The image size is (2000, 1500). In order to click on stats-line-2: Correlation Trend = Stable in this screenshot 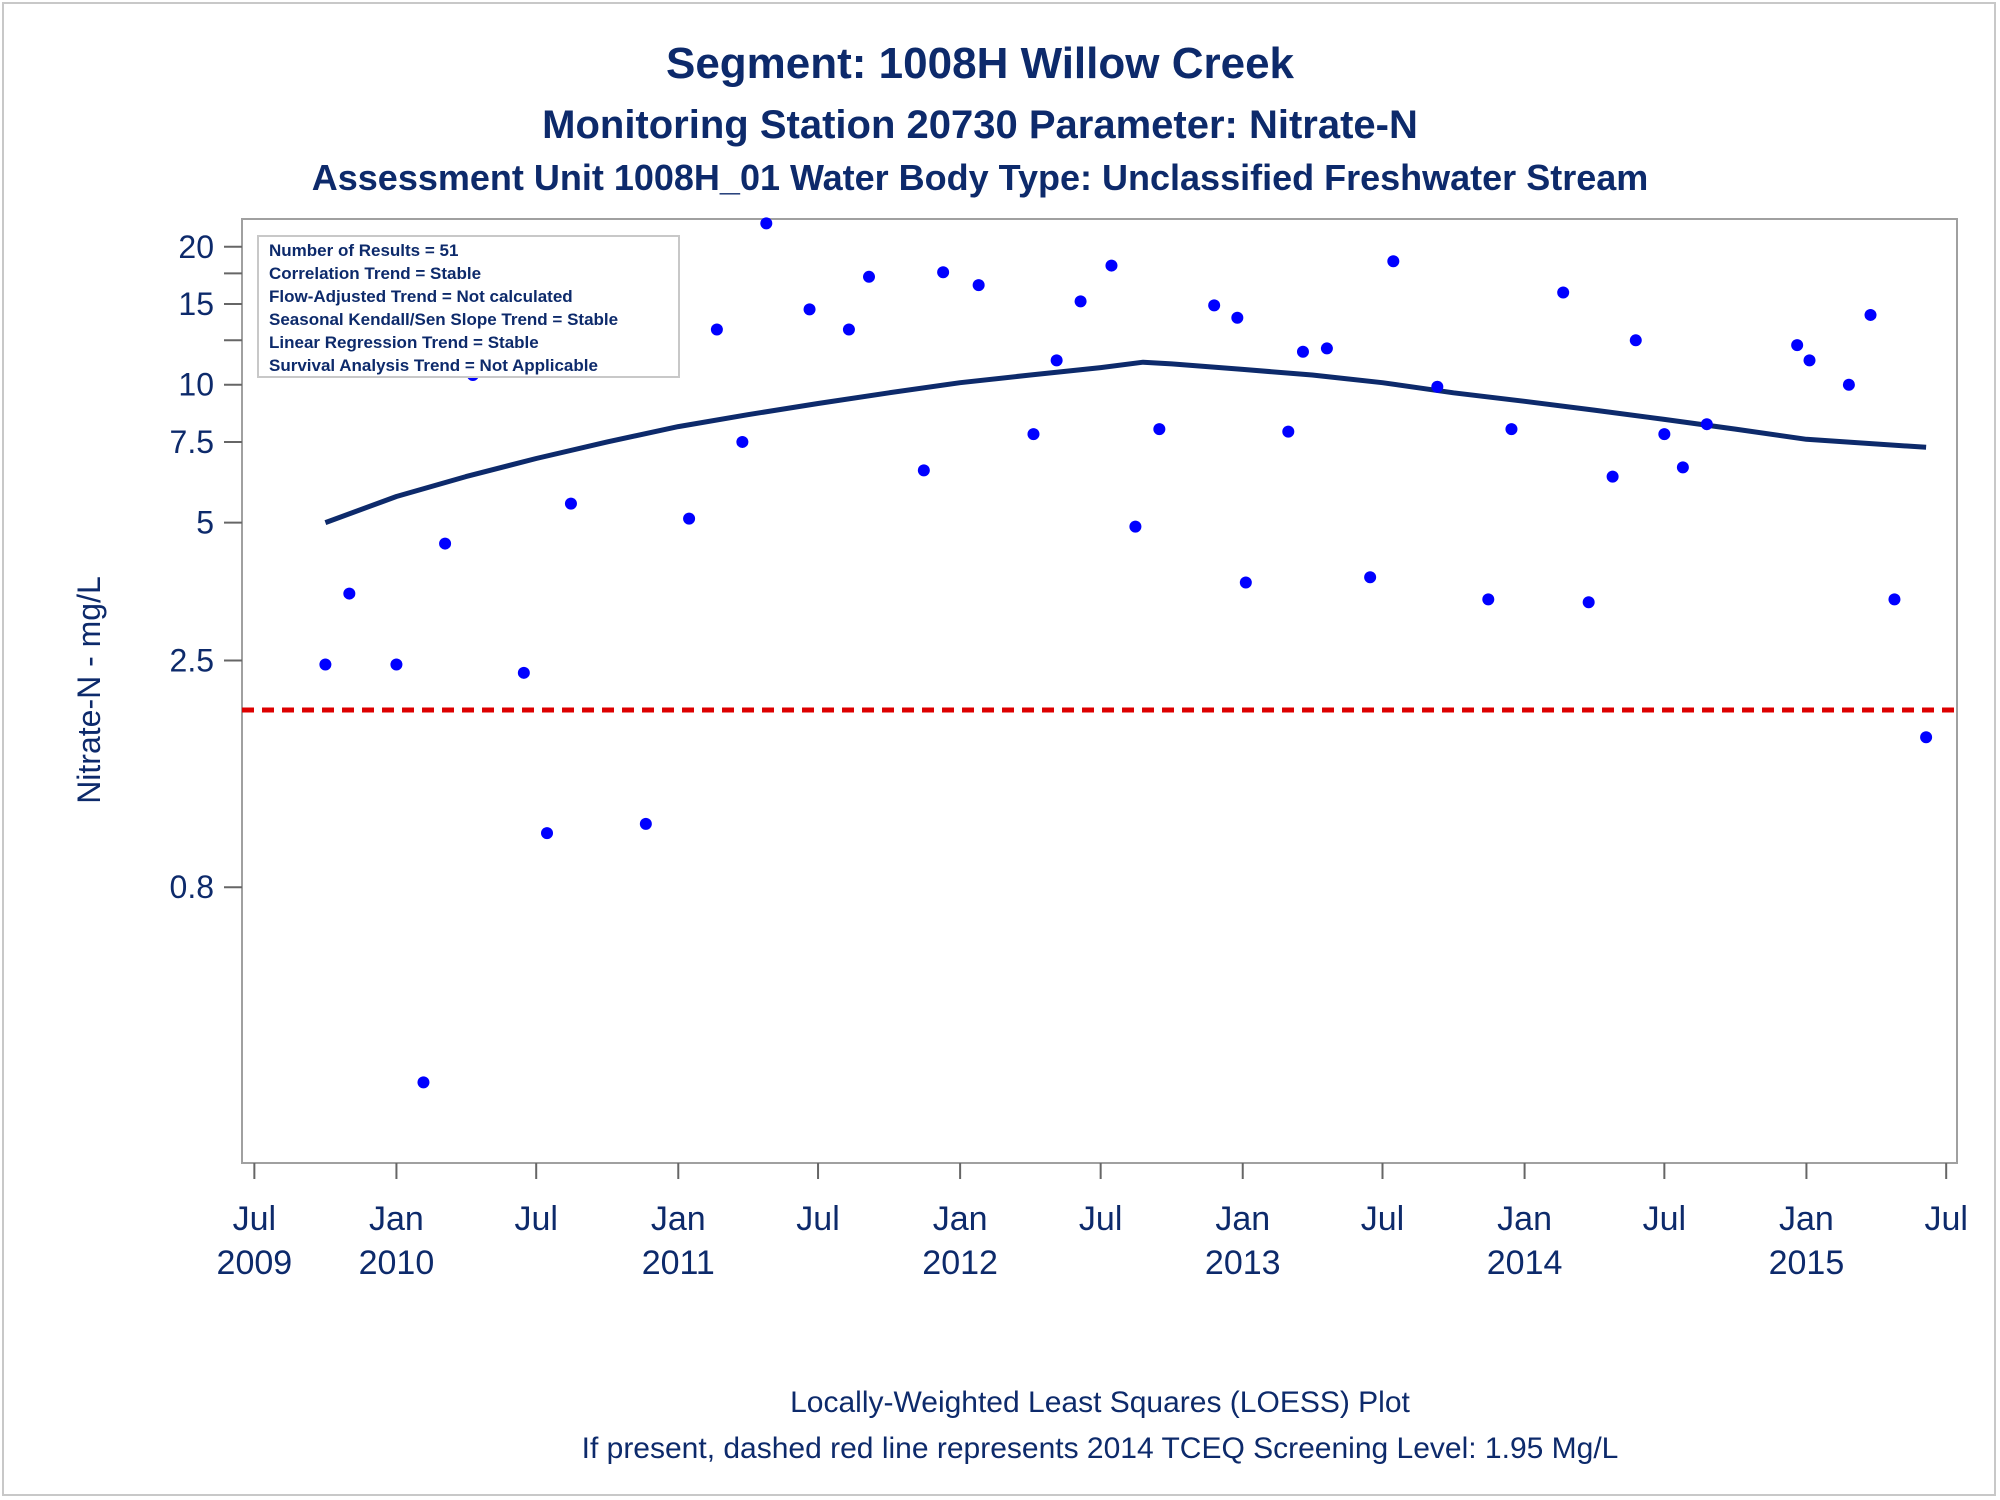, I will do `click(375, 273)`.